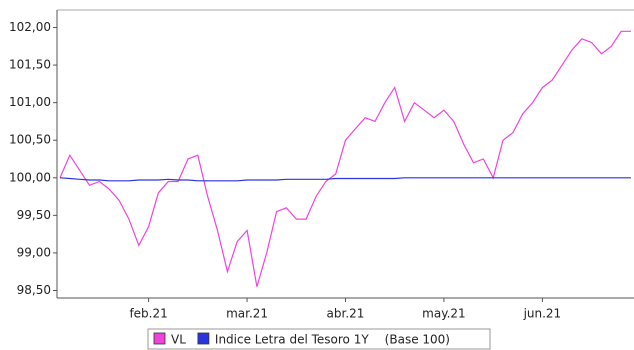  What do you see at coordinates (30, 27) in the screenshot?
I see `y-tick-label: 102,00` at bounding box center [30, 27].